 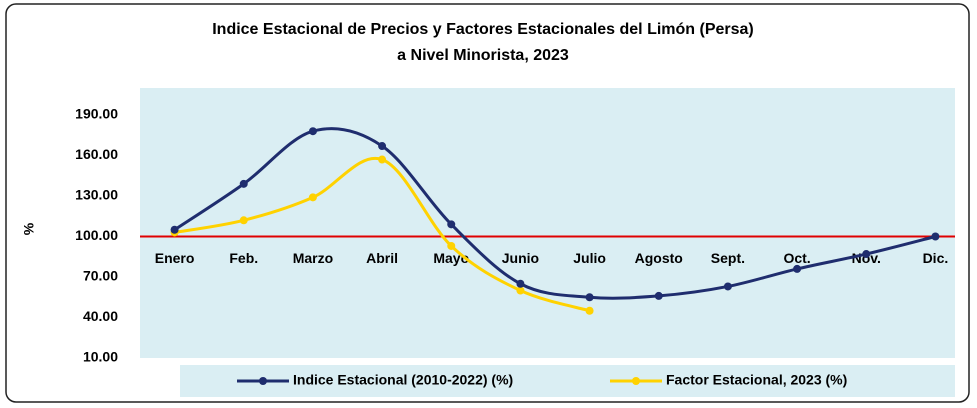 I want to click on chart-subtitle: a Nivel Minorista, 2023, so click(x=483, y=55).